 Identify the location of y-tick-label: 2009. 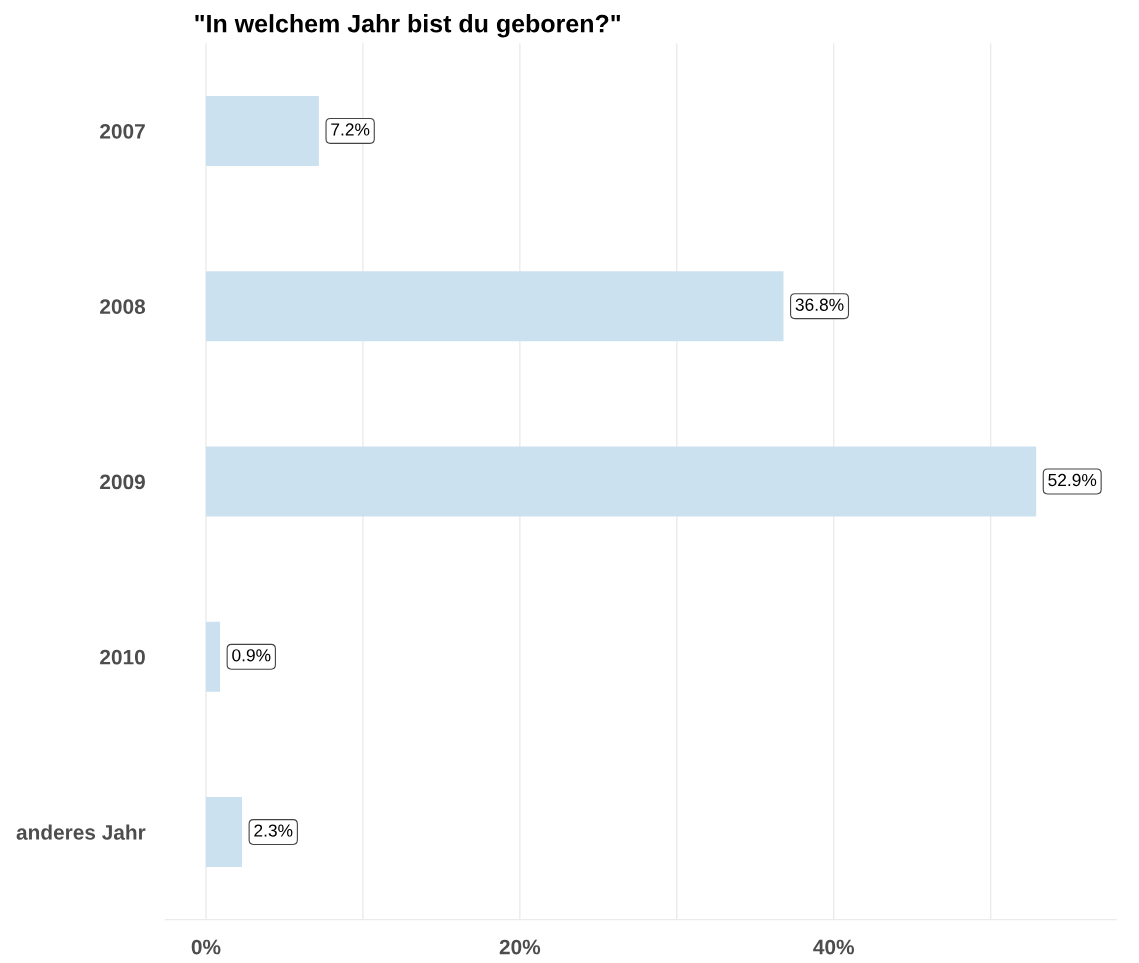
(122, 482).